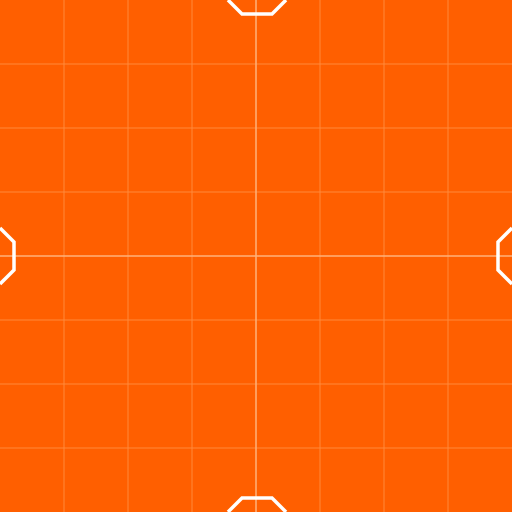 Image resolution: width=512 pixels, height=512 pixels. What do you see at coordinates (257, 504) in the screenshot?
I see `edge-marker-bottom-icon` at bounding box center [257, 504].